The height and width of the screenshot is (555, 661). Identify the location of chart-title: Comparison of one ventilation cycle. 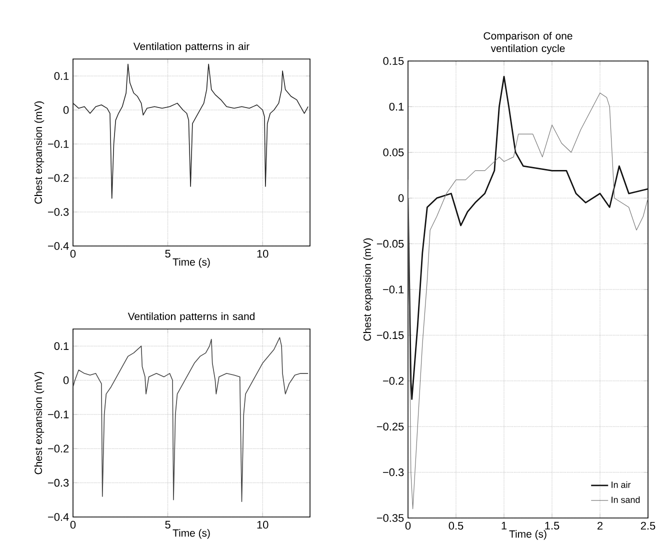
(528, 43).